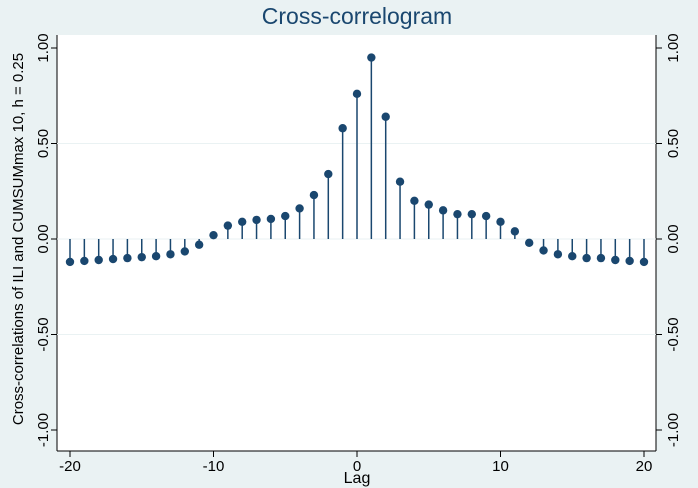  I want to click on y2-tick-label: -0.50, so click(673, 334).